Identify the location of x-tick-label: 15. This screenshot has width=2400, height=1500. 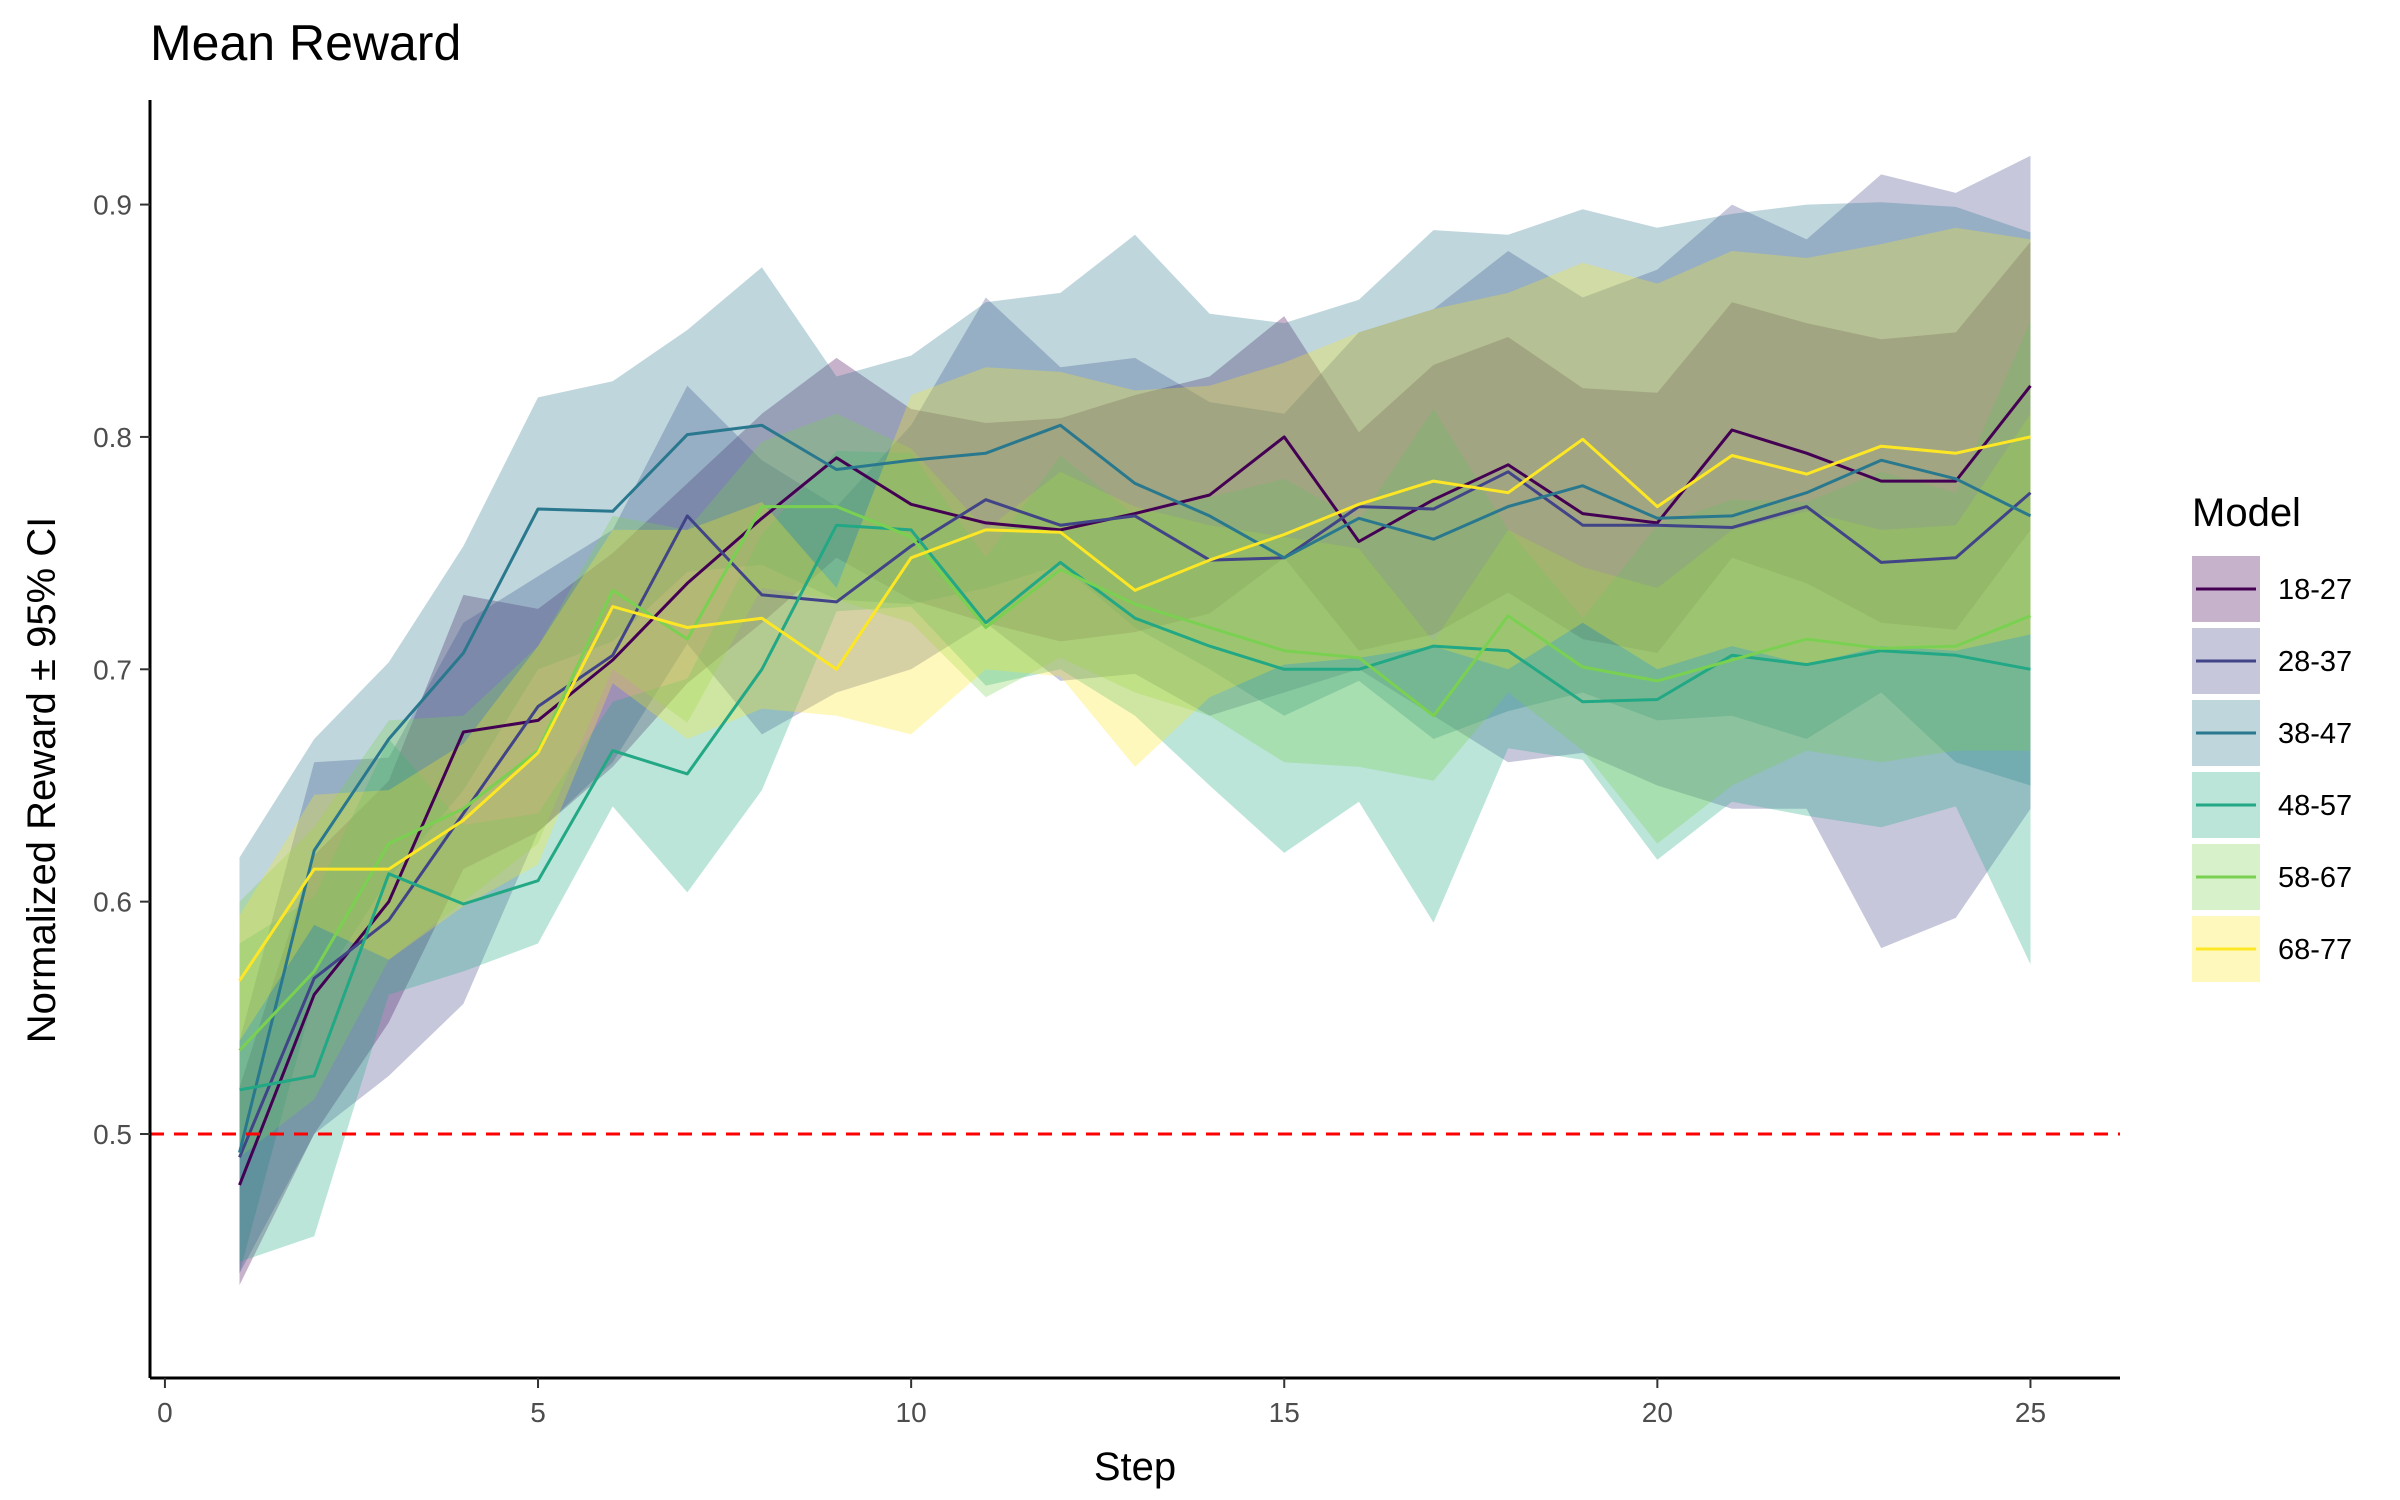
(1284, 1412).